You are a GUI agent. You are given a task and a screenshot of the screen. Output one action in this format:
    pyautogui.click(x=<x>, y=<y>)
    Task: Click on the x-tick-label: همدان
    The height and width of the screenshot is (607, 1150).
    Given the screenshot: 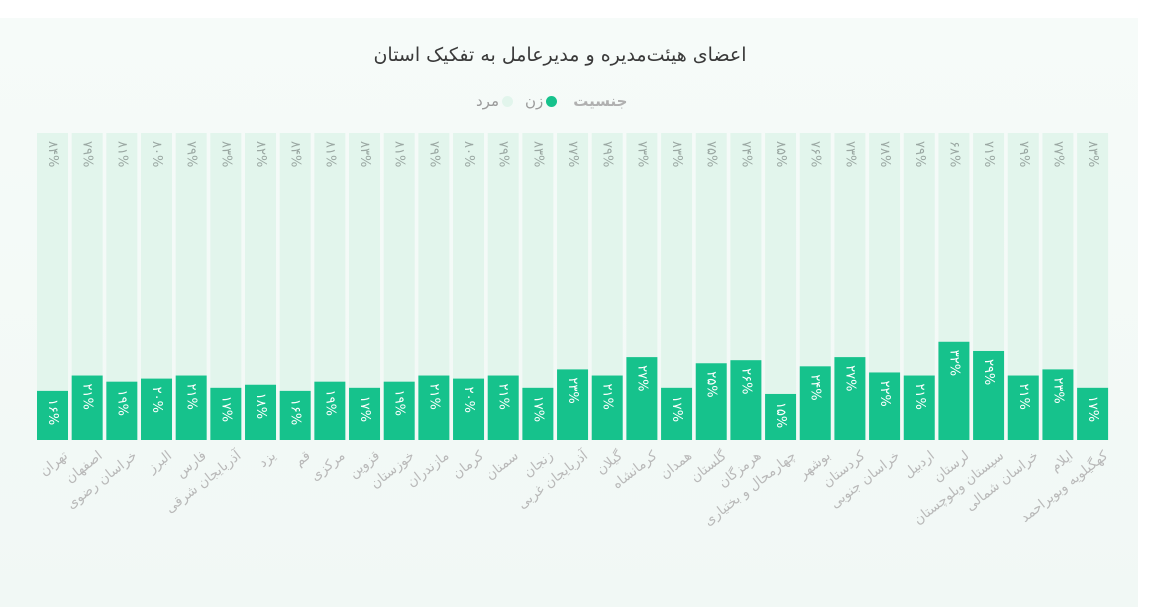 What is the action you would take?
    pyautogui.click(x=676, y=465)
    